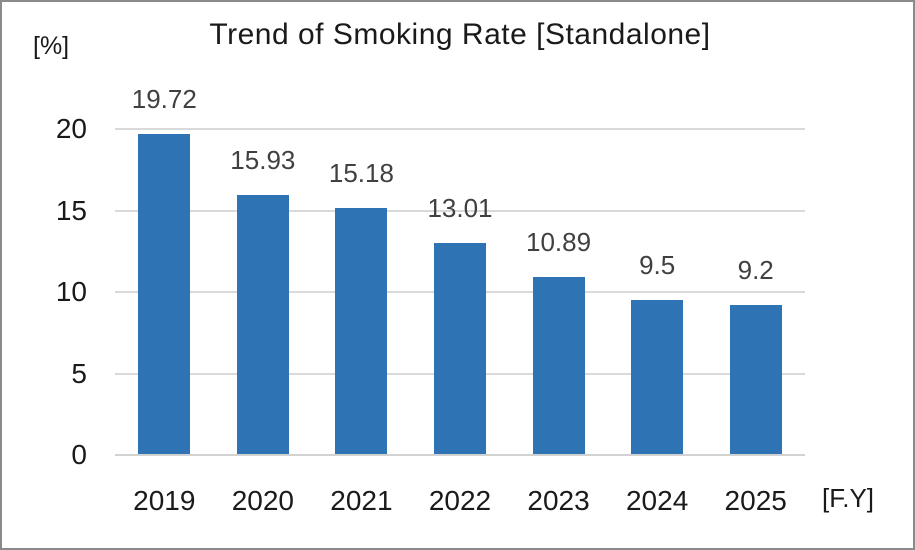 The image size is (915, 550). What do you see at coordinates (361, 330) in the screenshot?
I see `bar-2021` at bounding box center [361, 330].